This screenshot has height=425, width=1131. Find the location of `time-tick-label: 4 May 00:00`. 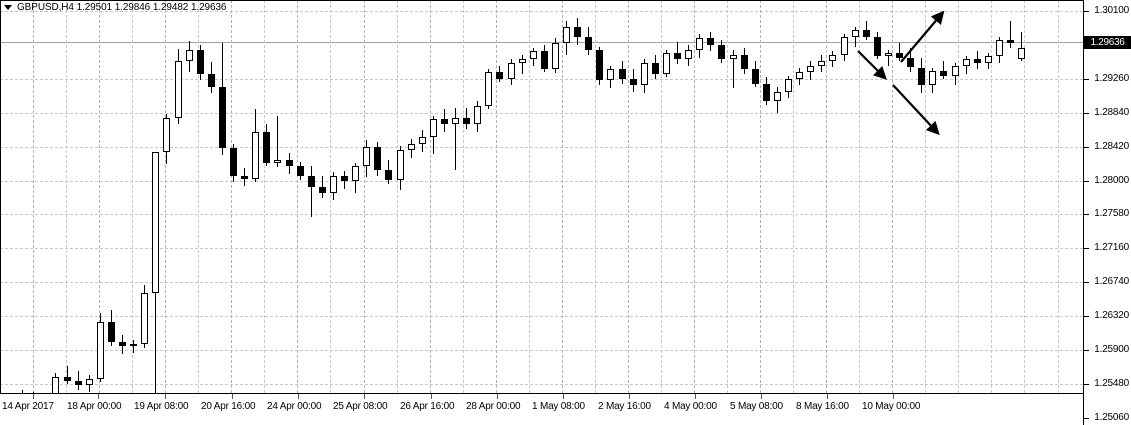

time-tick-label: 4 May 00:00 is located at coordinates (690, 406).